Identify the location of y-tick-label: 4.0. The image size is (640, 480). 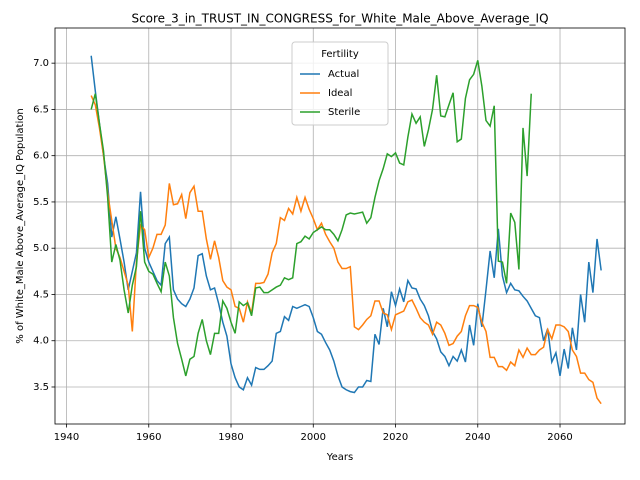
(41, 341).